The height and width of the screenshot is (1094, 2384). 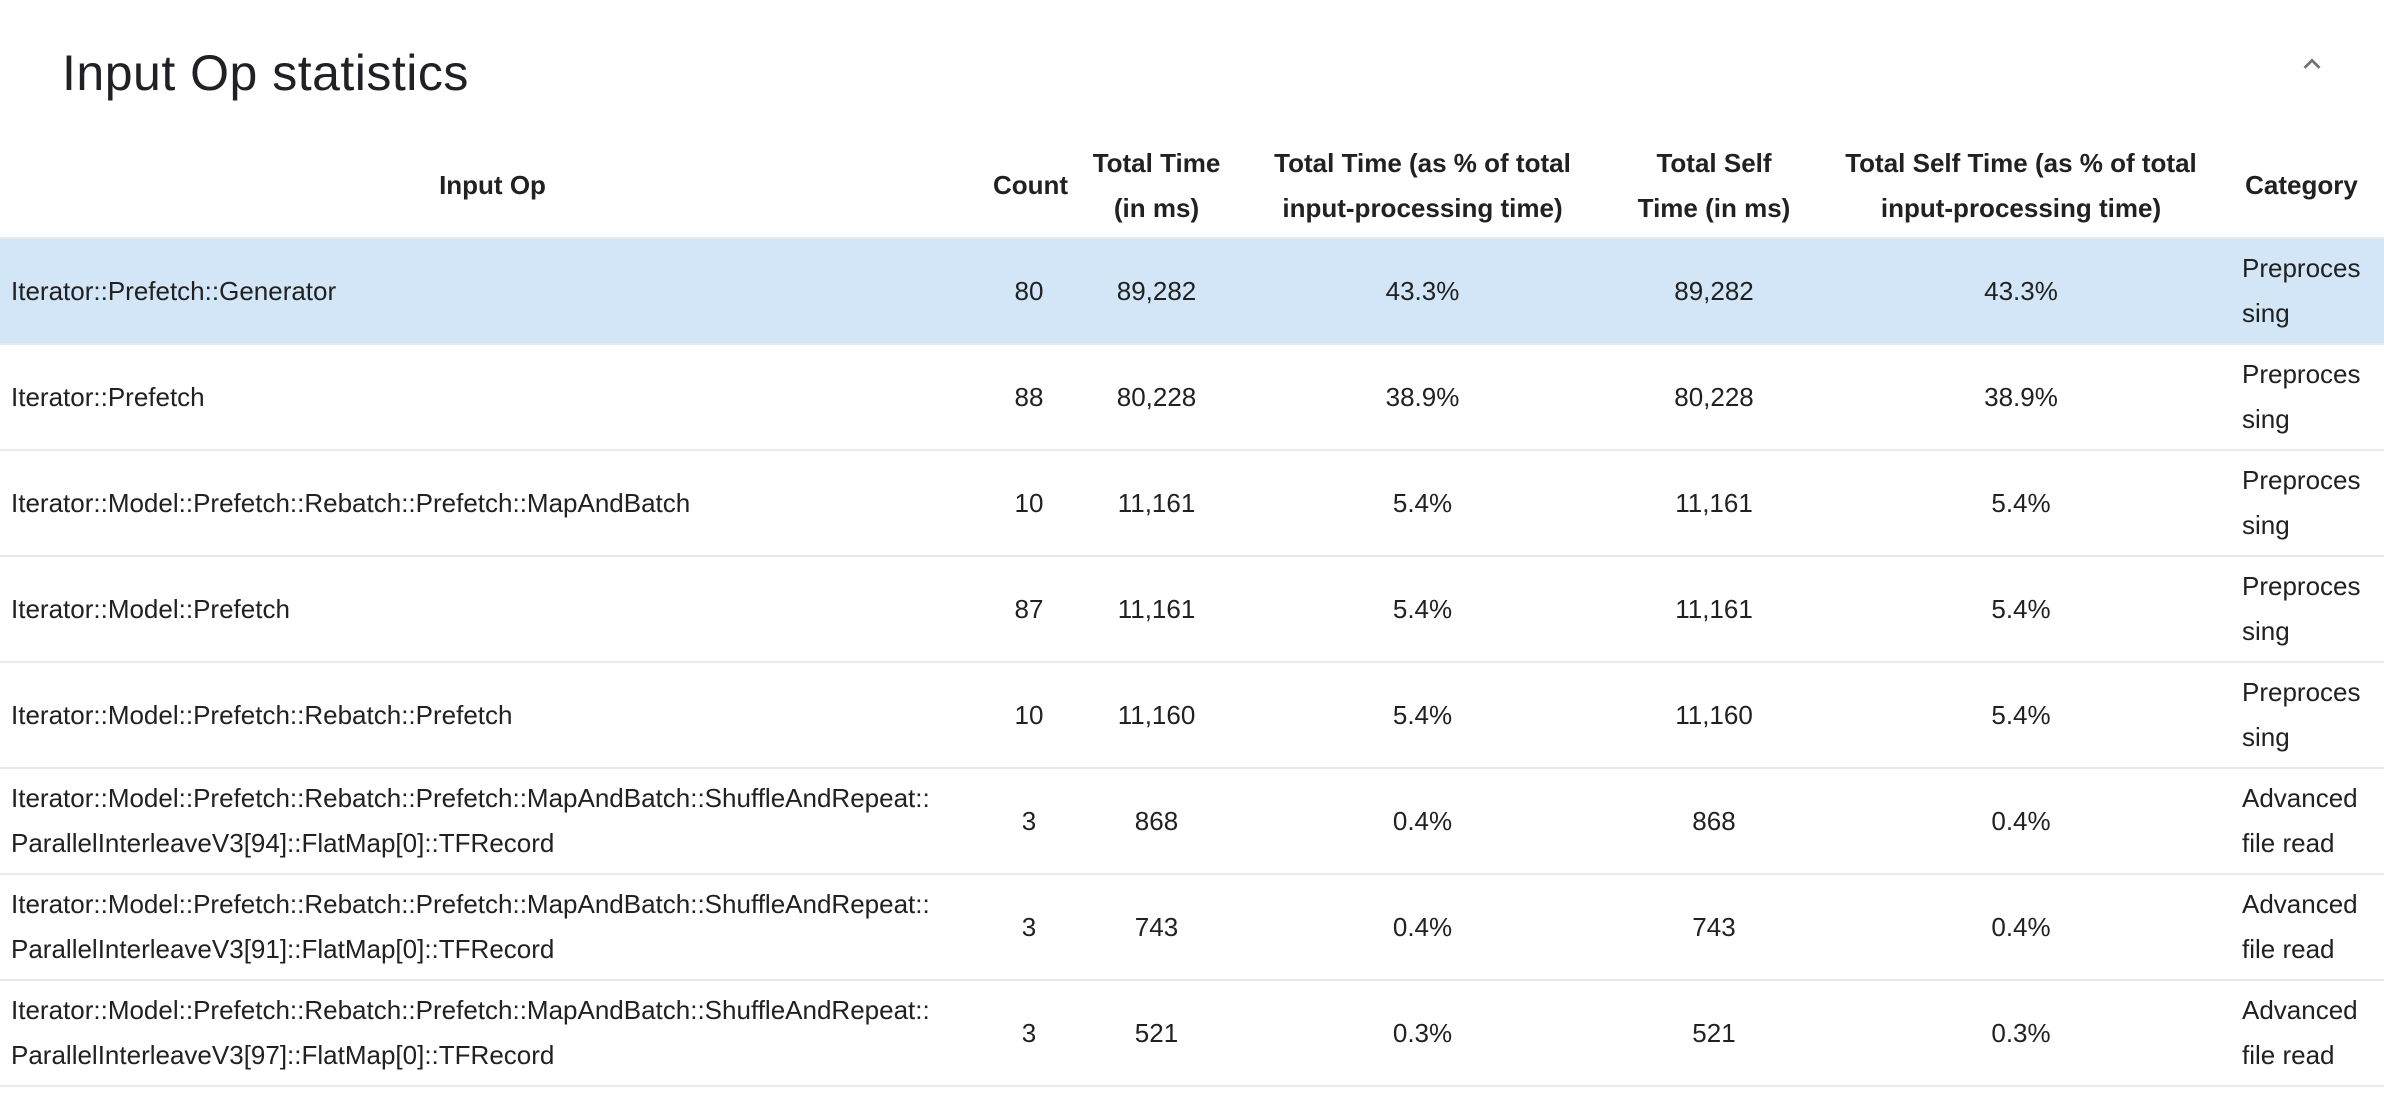 What do you see at coordinates (2021, 1032) in the screenshot?
I see `self-time-pct-cell: 0.3%` at bounding box center [2021, 1032].